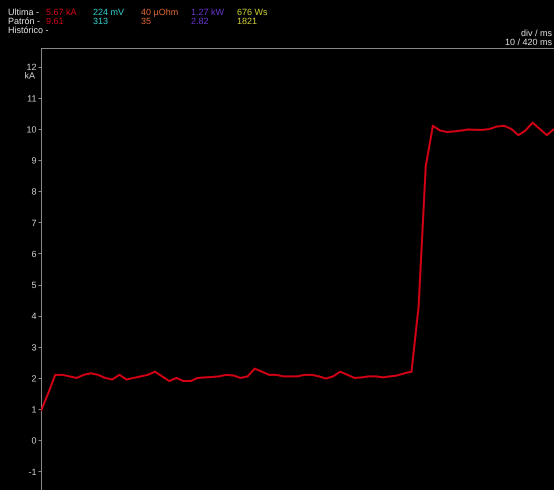  I want to click on y-tick-label: 5, so click(33, 285).